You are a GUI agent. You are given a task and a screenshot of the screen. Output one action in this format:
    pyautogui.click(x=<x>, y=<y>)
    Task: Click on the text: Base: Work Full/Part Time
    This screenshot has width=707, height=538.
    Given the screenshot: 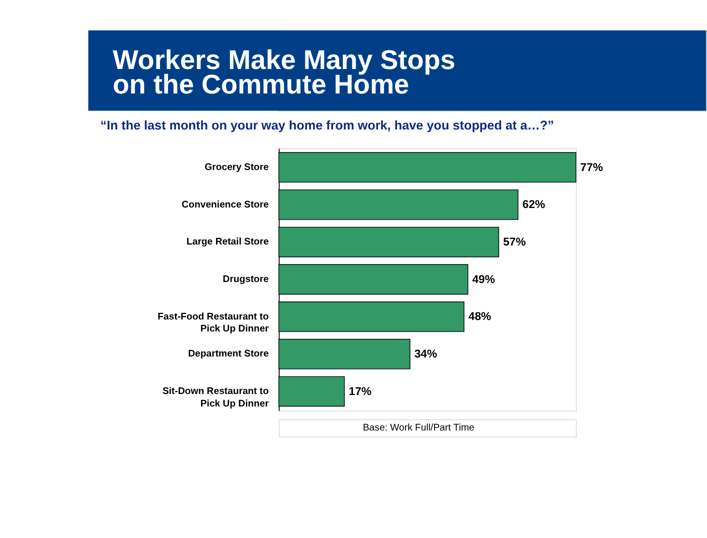 What is the action you would take?
    pyautogui.click(x=418, y=428)
    